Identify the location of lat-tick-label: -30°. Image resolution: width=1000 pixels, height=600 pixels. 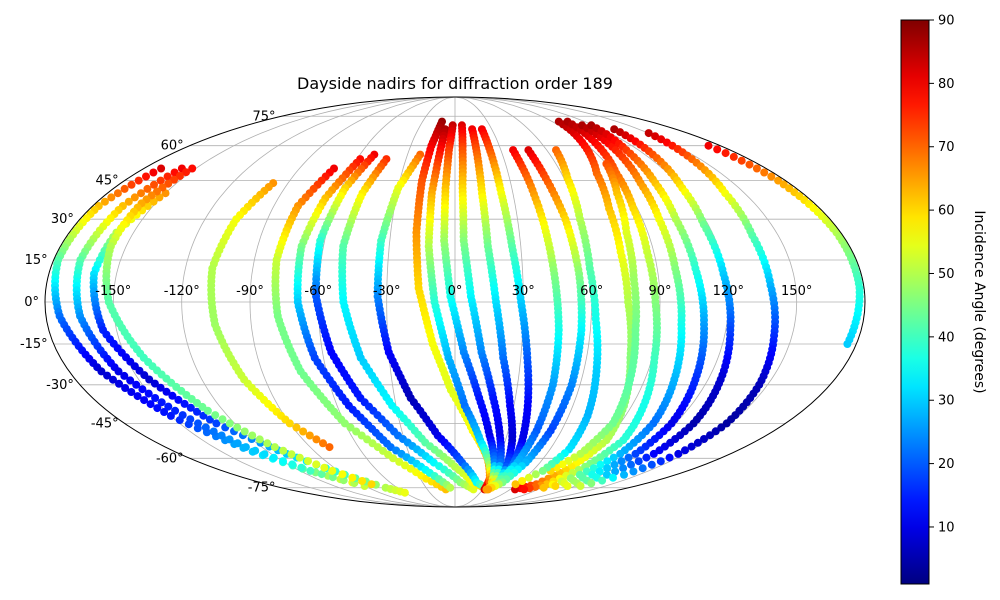
(60, 385).